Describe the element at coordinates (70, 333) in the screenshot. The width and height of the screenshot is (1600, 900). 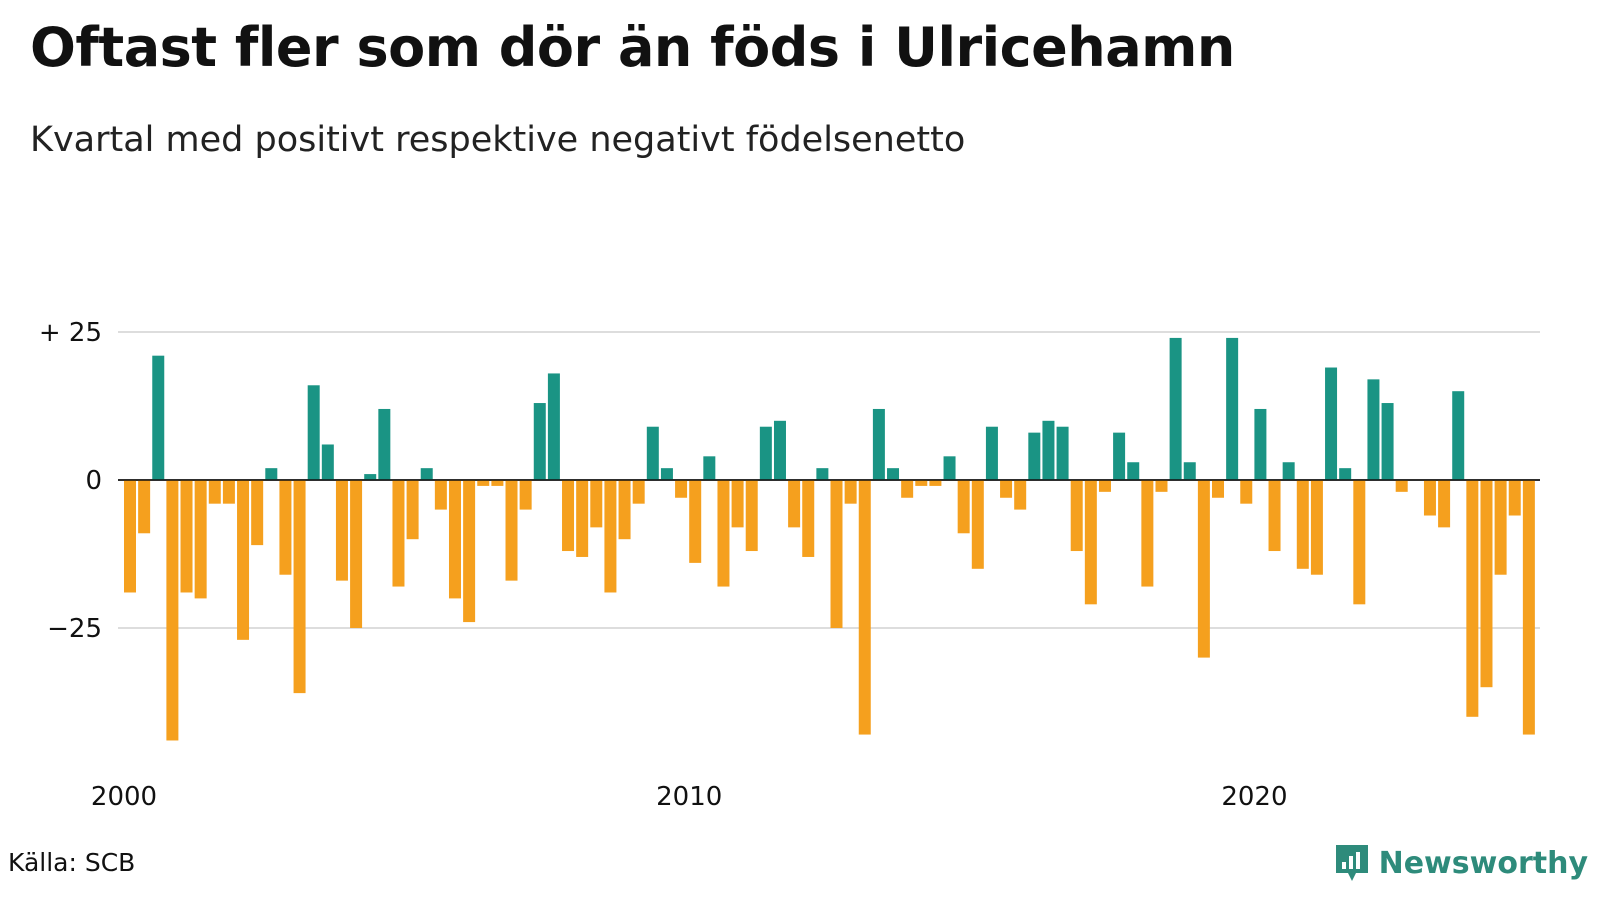
I see `y-tick-label: + 25` at that location.